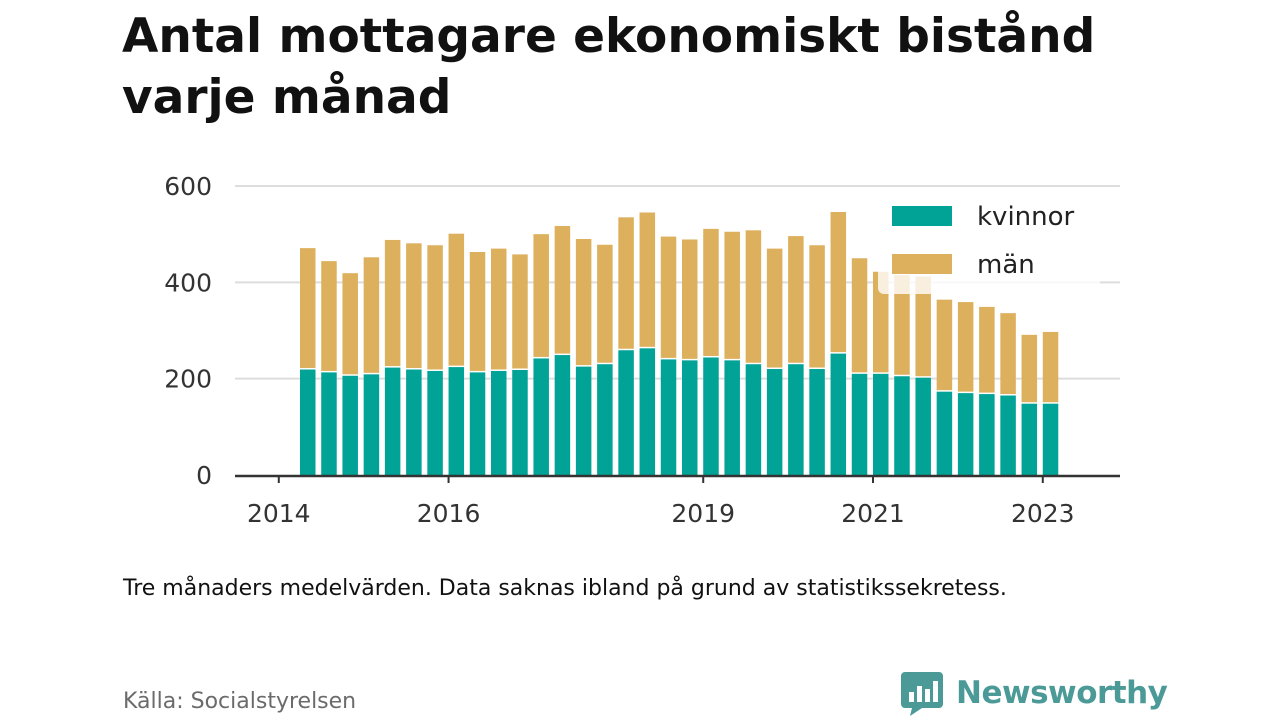 This screenshot has width=1280, height=720. I want to click on legend: kvinnor män, so click(989, 243).